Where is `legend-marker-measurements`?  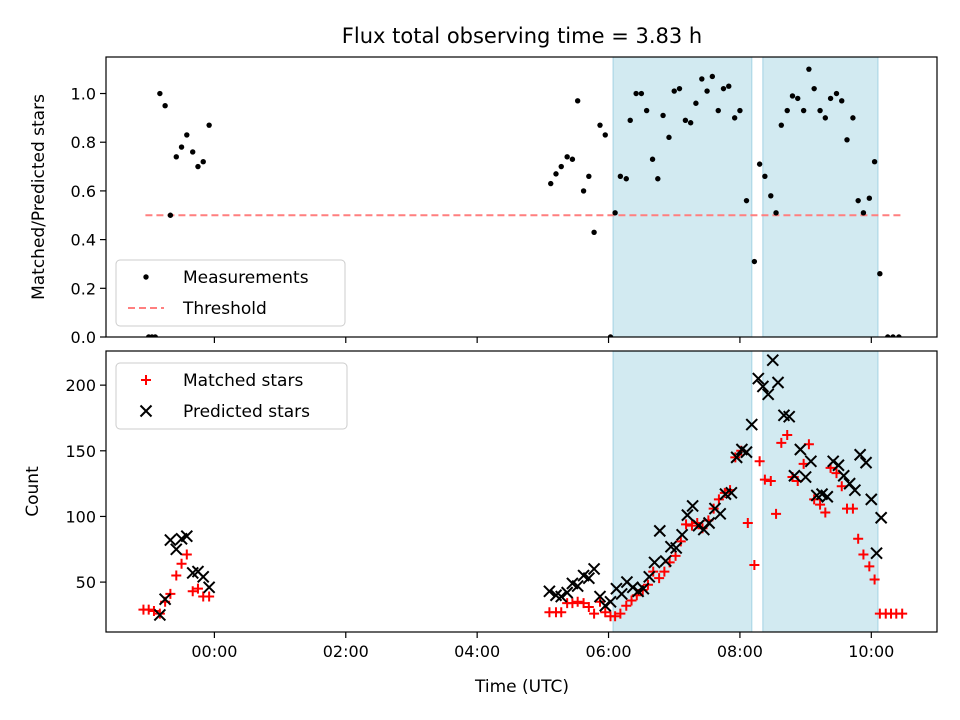 legend-marker-measurements is located at coordinates (146, 277).